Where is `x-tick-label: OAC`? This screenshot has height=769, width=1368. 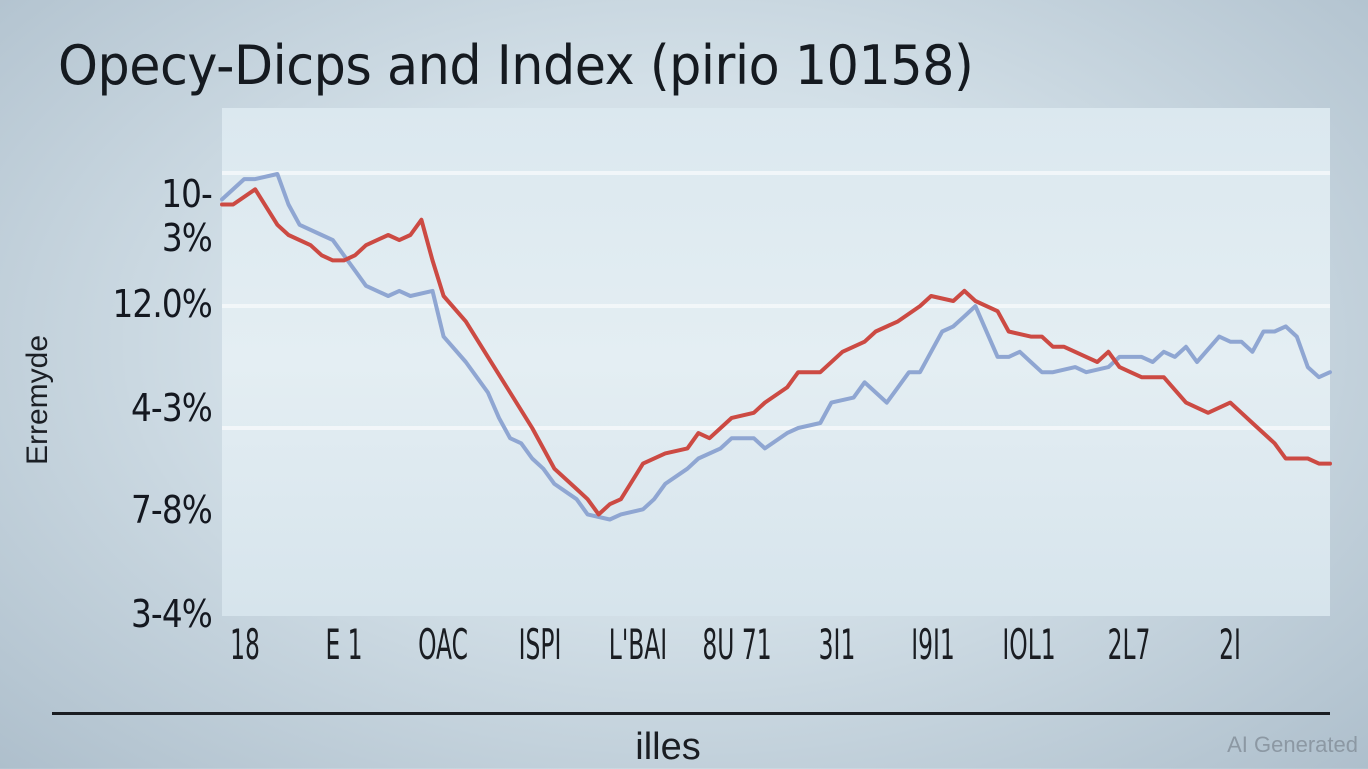 x-tick-label: OAC is located at coordinates (443, 646).